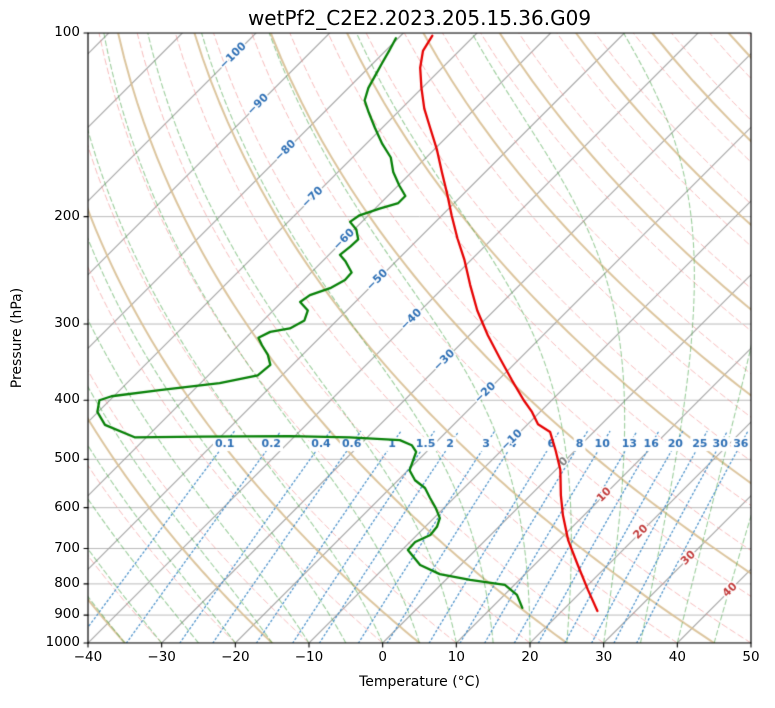 This screenshot has width=775, height=708. What do you see at coordinates (62, 642) in the screenshot?
I see `y-tick-label: 1000` at bounding box center [62, 642].